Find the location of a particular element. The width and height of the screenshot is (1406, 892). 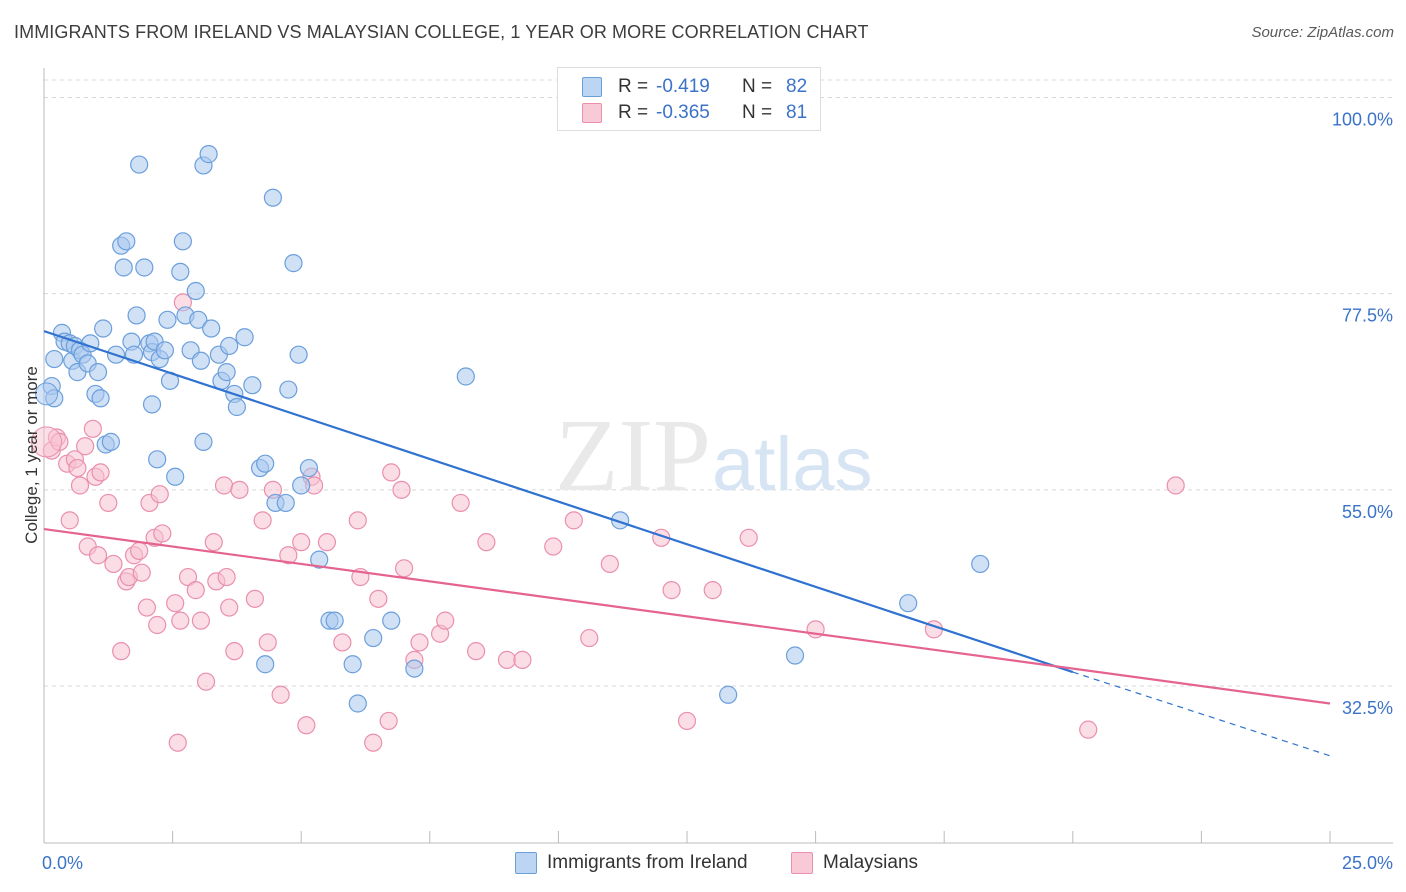

legend-item-ireland: Immigrants from Ireland is located at coordinates (631, 863).